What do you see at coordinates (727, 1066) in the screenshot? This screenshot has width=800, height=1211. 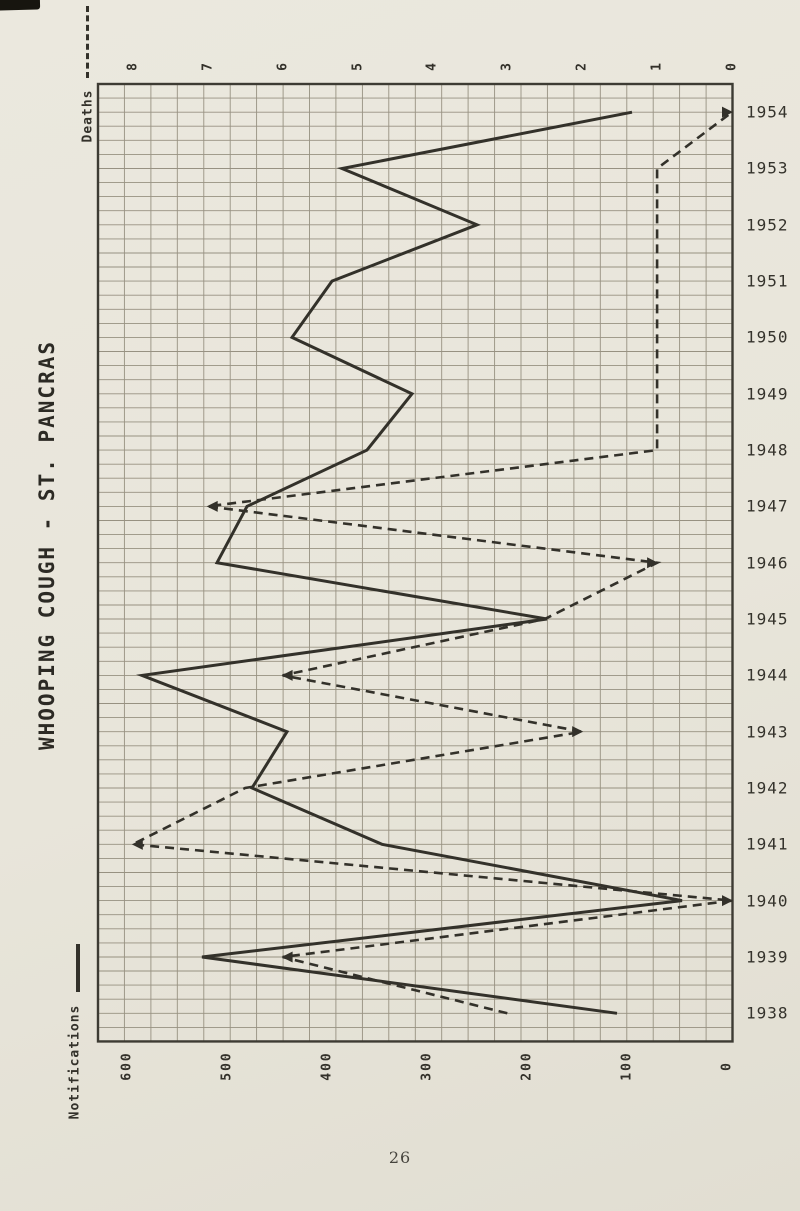 I see `notifications-axis-tick: 0` at bounding box center [727, 1066].